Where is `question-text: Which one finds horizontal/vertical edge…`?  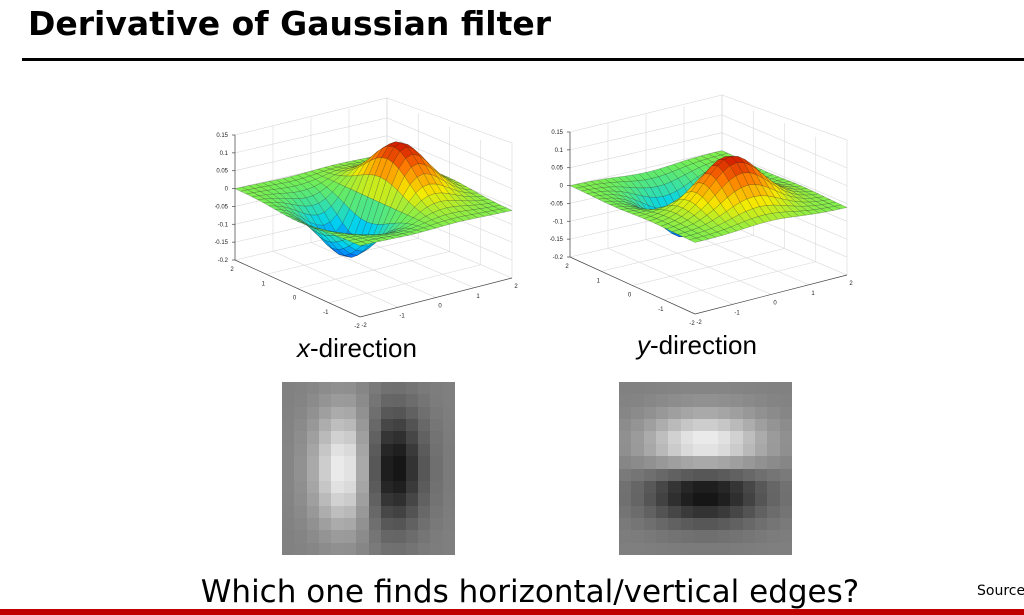 question-text: Which one finds horizontal/vertical edge… is located at coordinates (530, 592).